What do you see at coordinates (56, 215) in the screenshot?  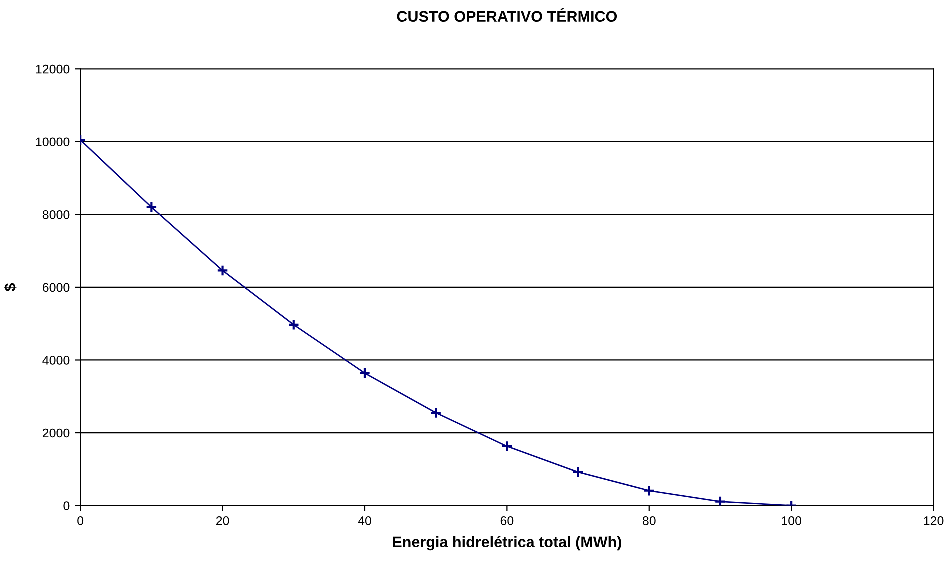 I see `y-tick-label: 8000` at bounding box center [56, 215].